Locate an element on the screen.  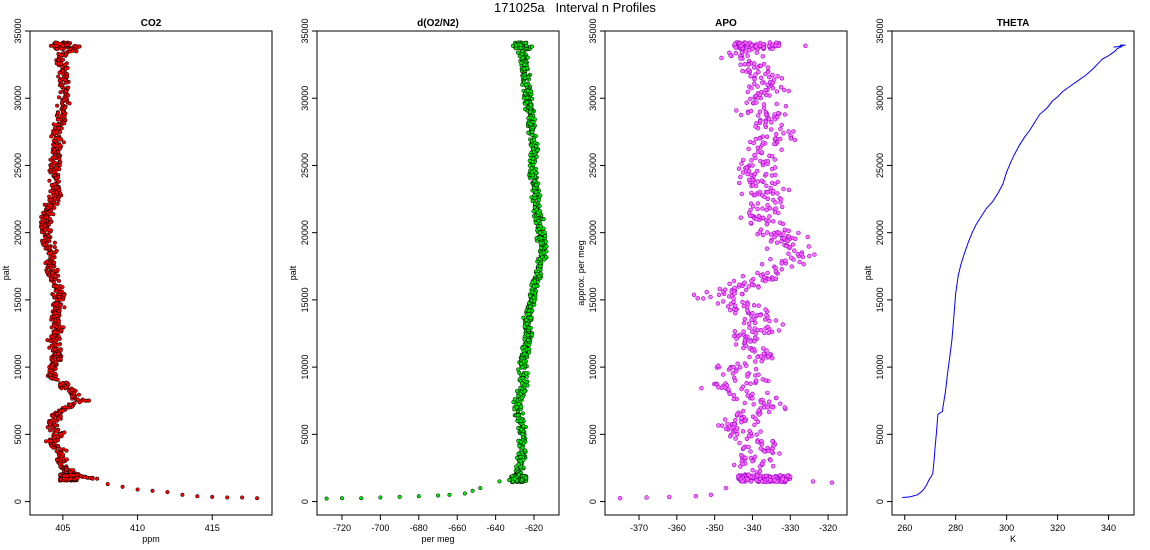
y-tick-label: 20000 is located at coordinates (18, 232).